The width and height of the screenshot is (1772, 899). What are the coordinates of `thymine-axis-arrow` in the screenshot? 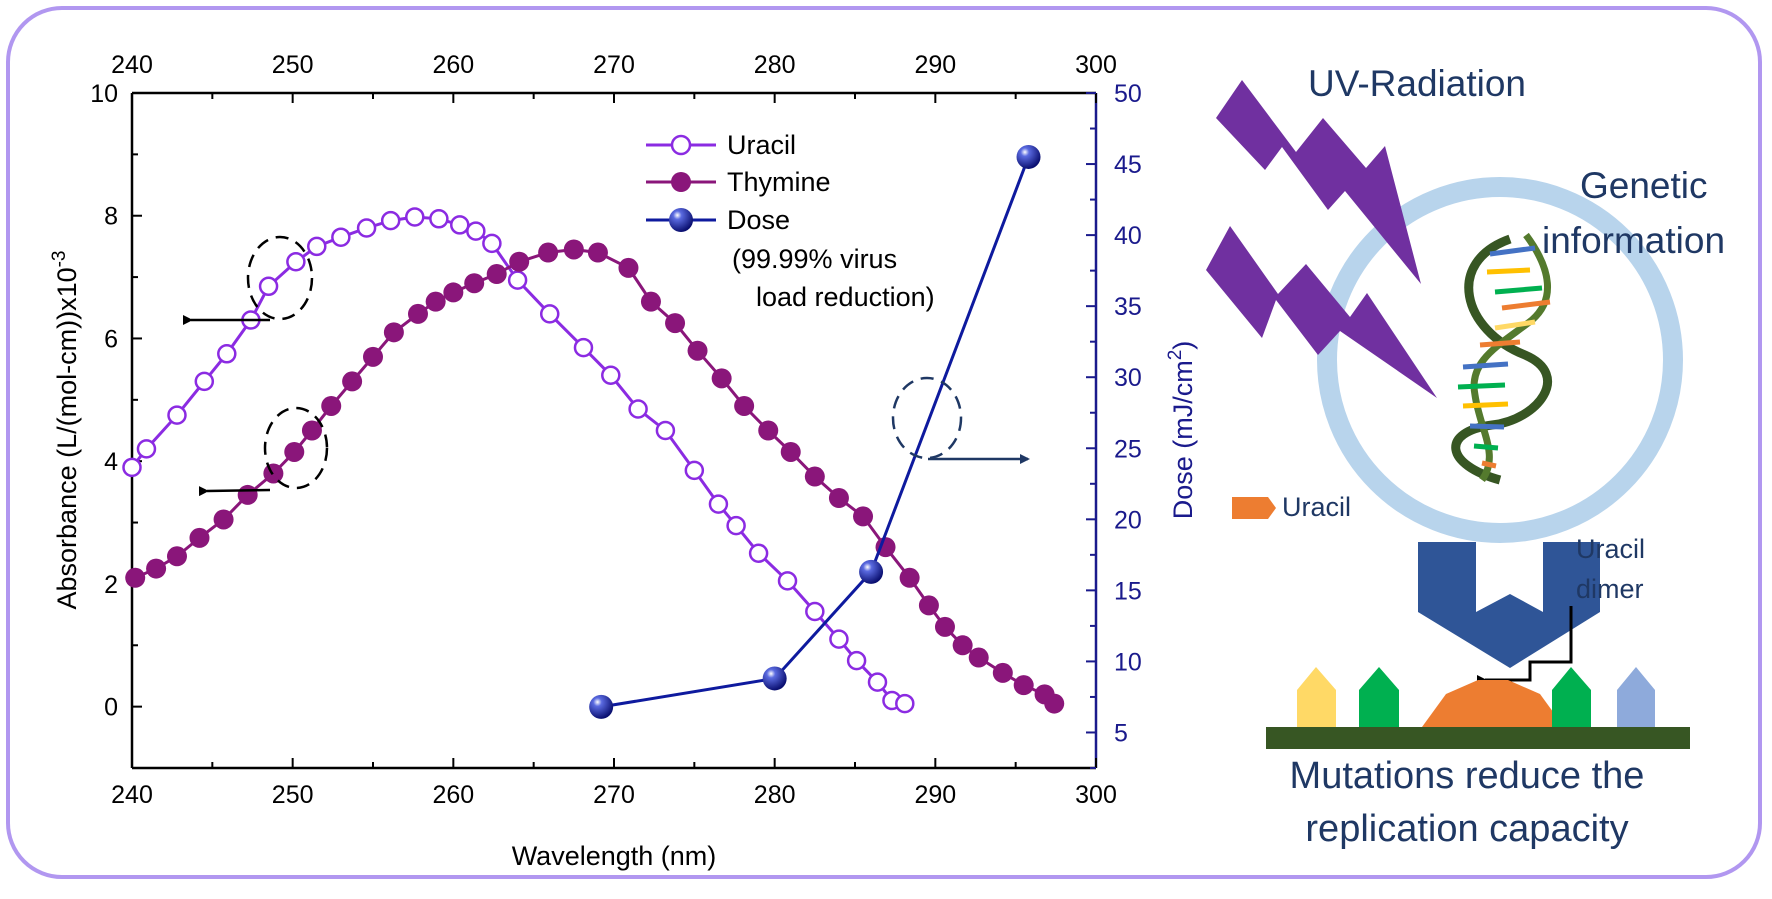 It's located at (234, 491).